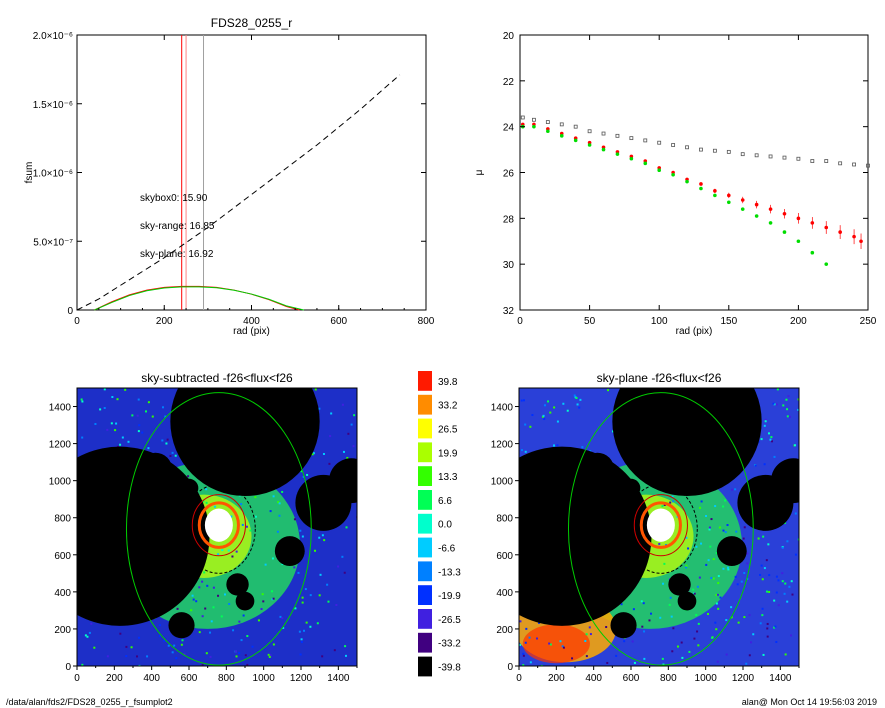 This screenshot has height=708, width=885. Describe the element at coordinates (509, 128) in the screenshot. I see `profile-ytick-label-2: 24` at that location.